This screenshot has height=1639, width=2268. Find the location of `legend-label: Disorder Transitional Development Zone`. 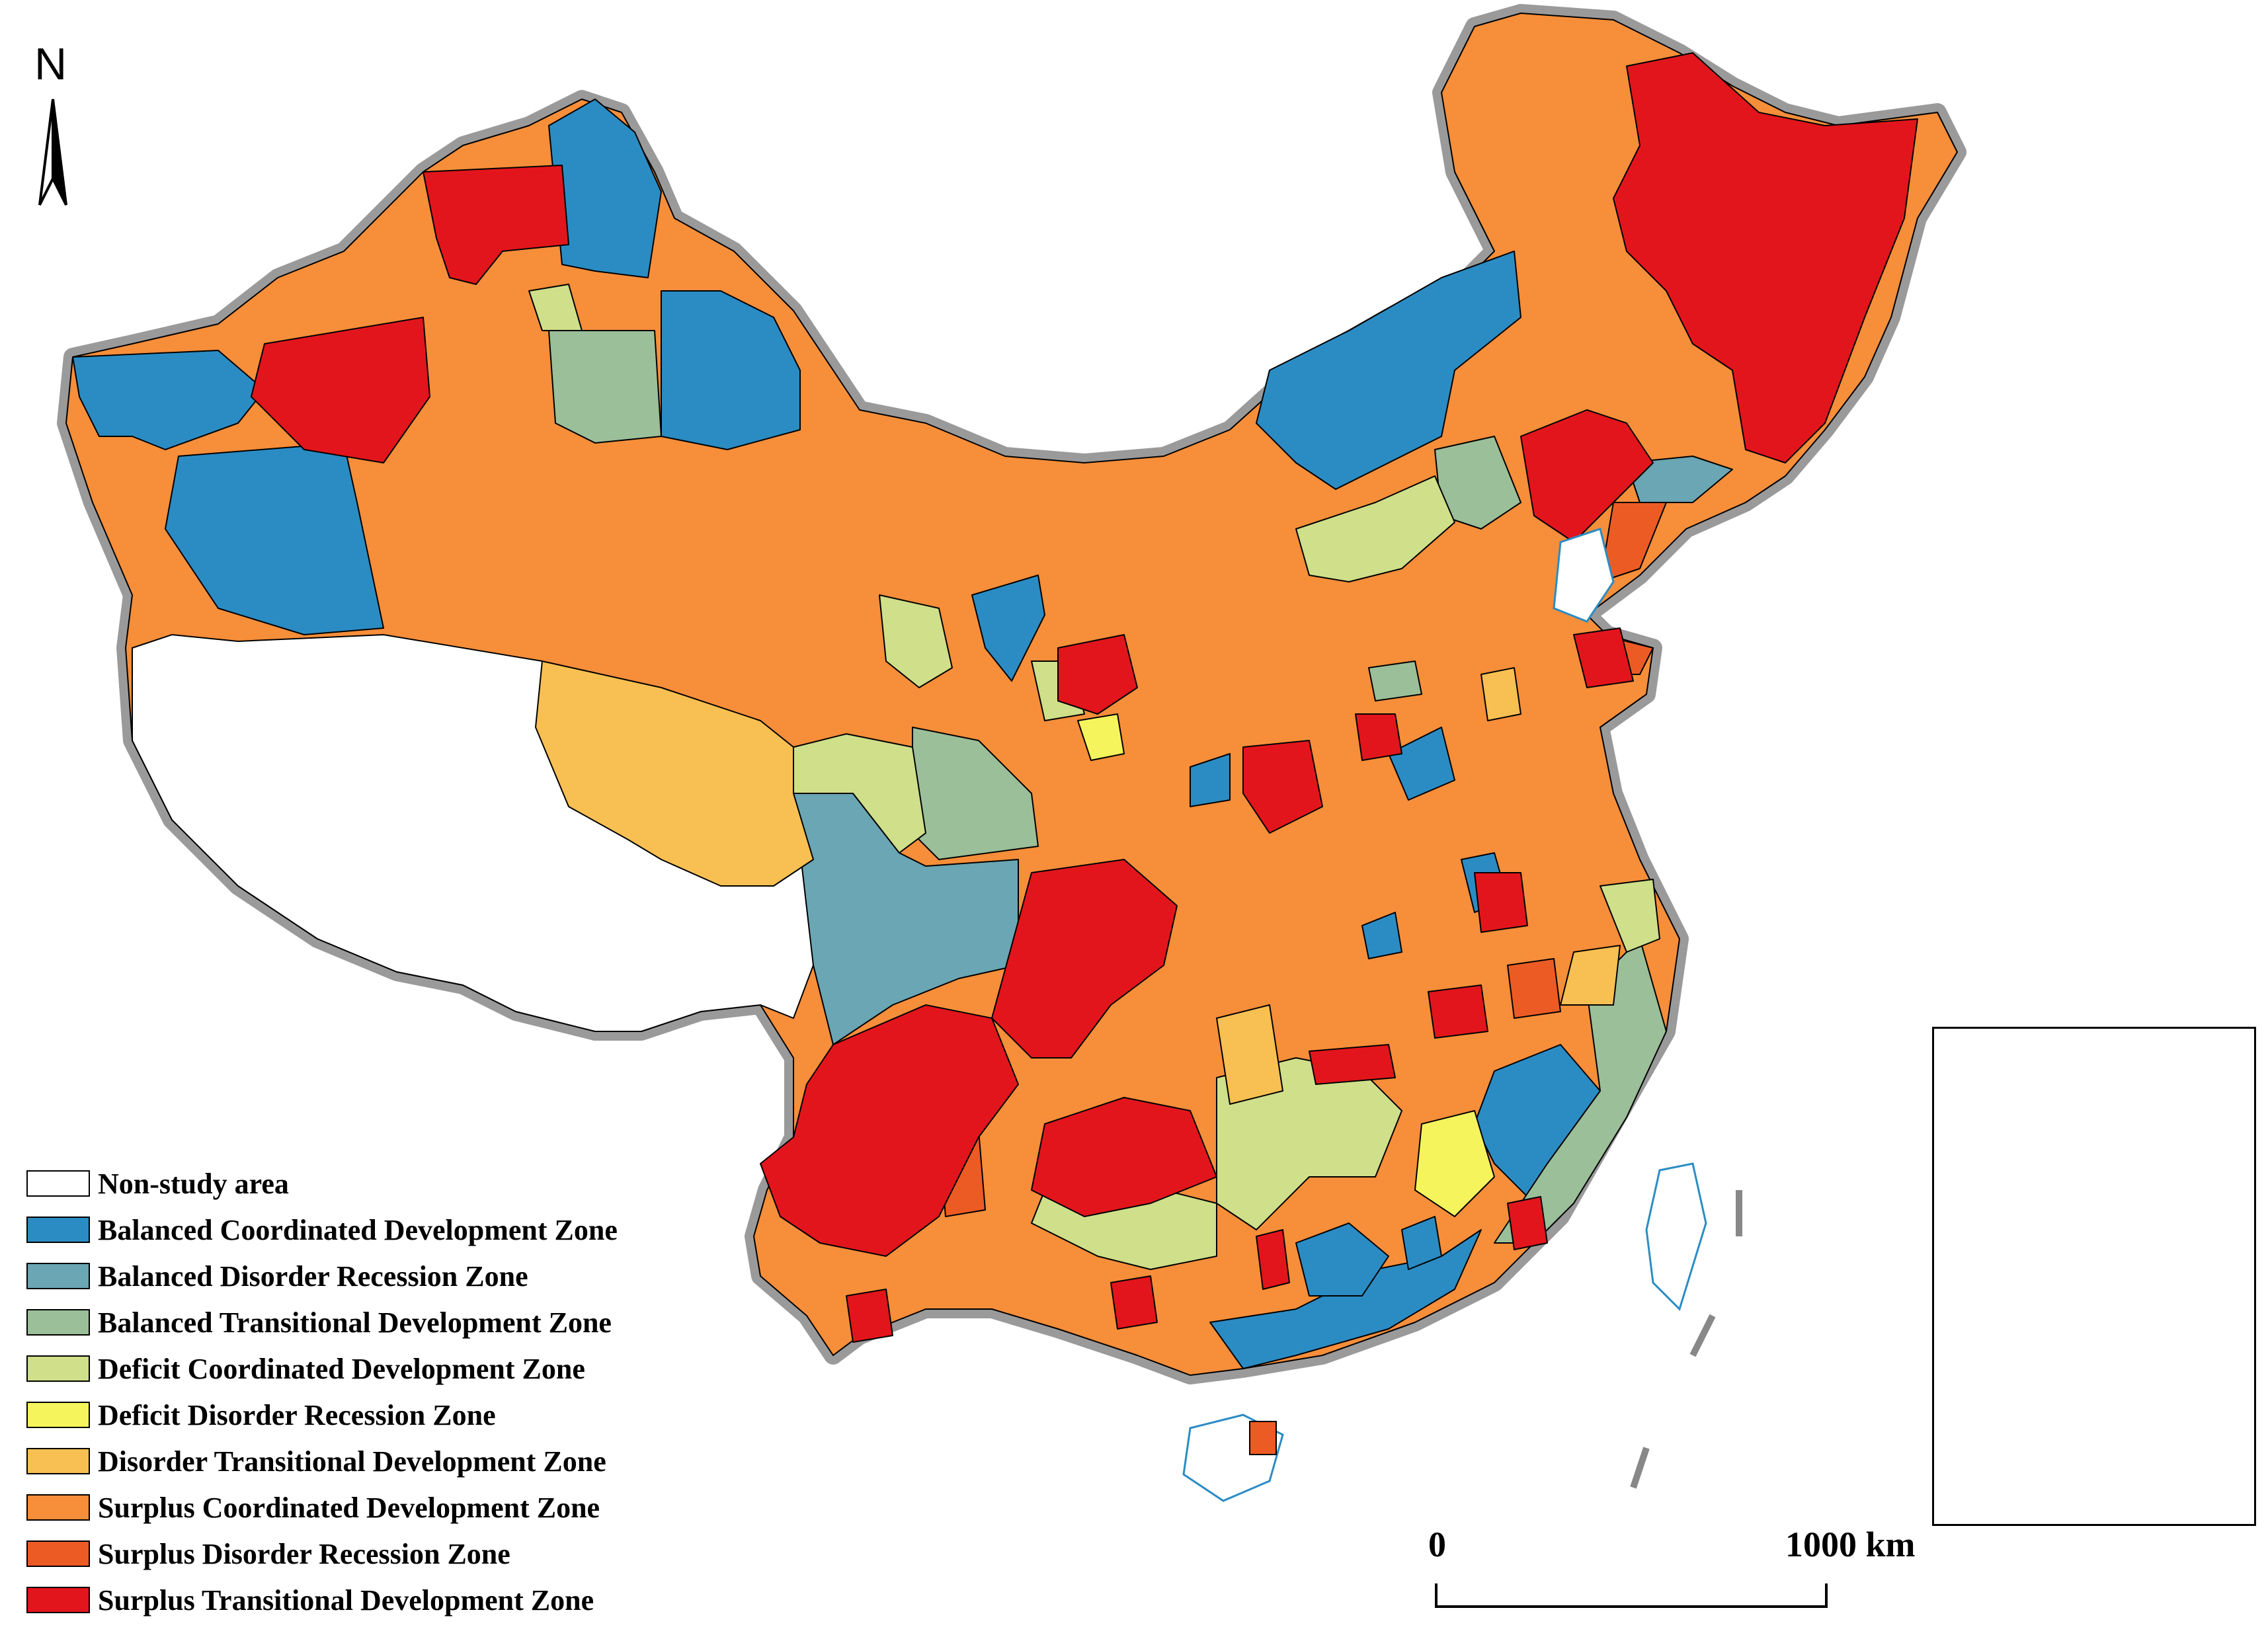

legend-label: Disorder Transitional Development Zone is located at coordinates (352, 1462).